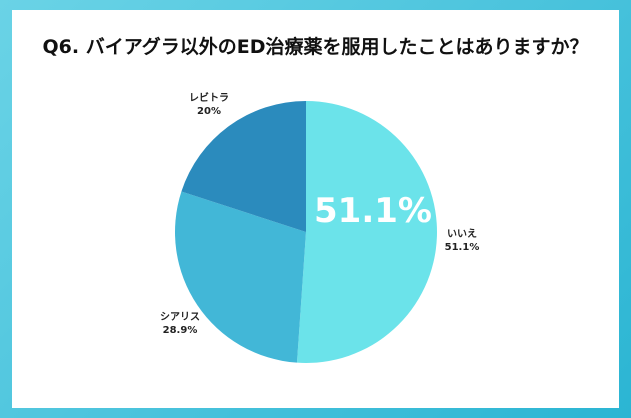 The height and width of the screenshot is (418, 631). I want to click on slice-value-label-0: 51.1%, so click(462, 247).